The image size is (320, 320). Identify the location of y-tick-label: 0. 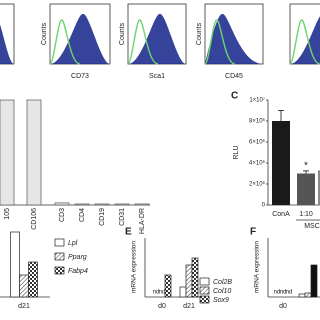
(264, 206).